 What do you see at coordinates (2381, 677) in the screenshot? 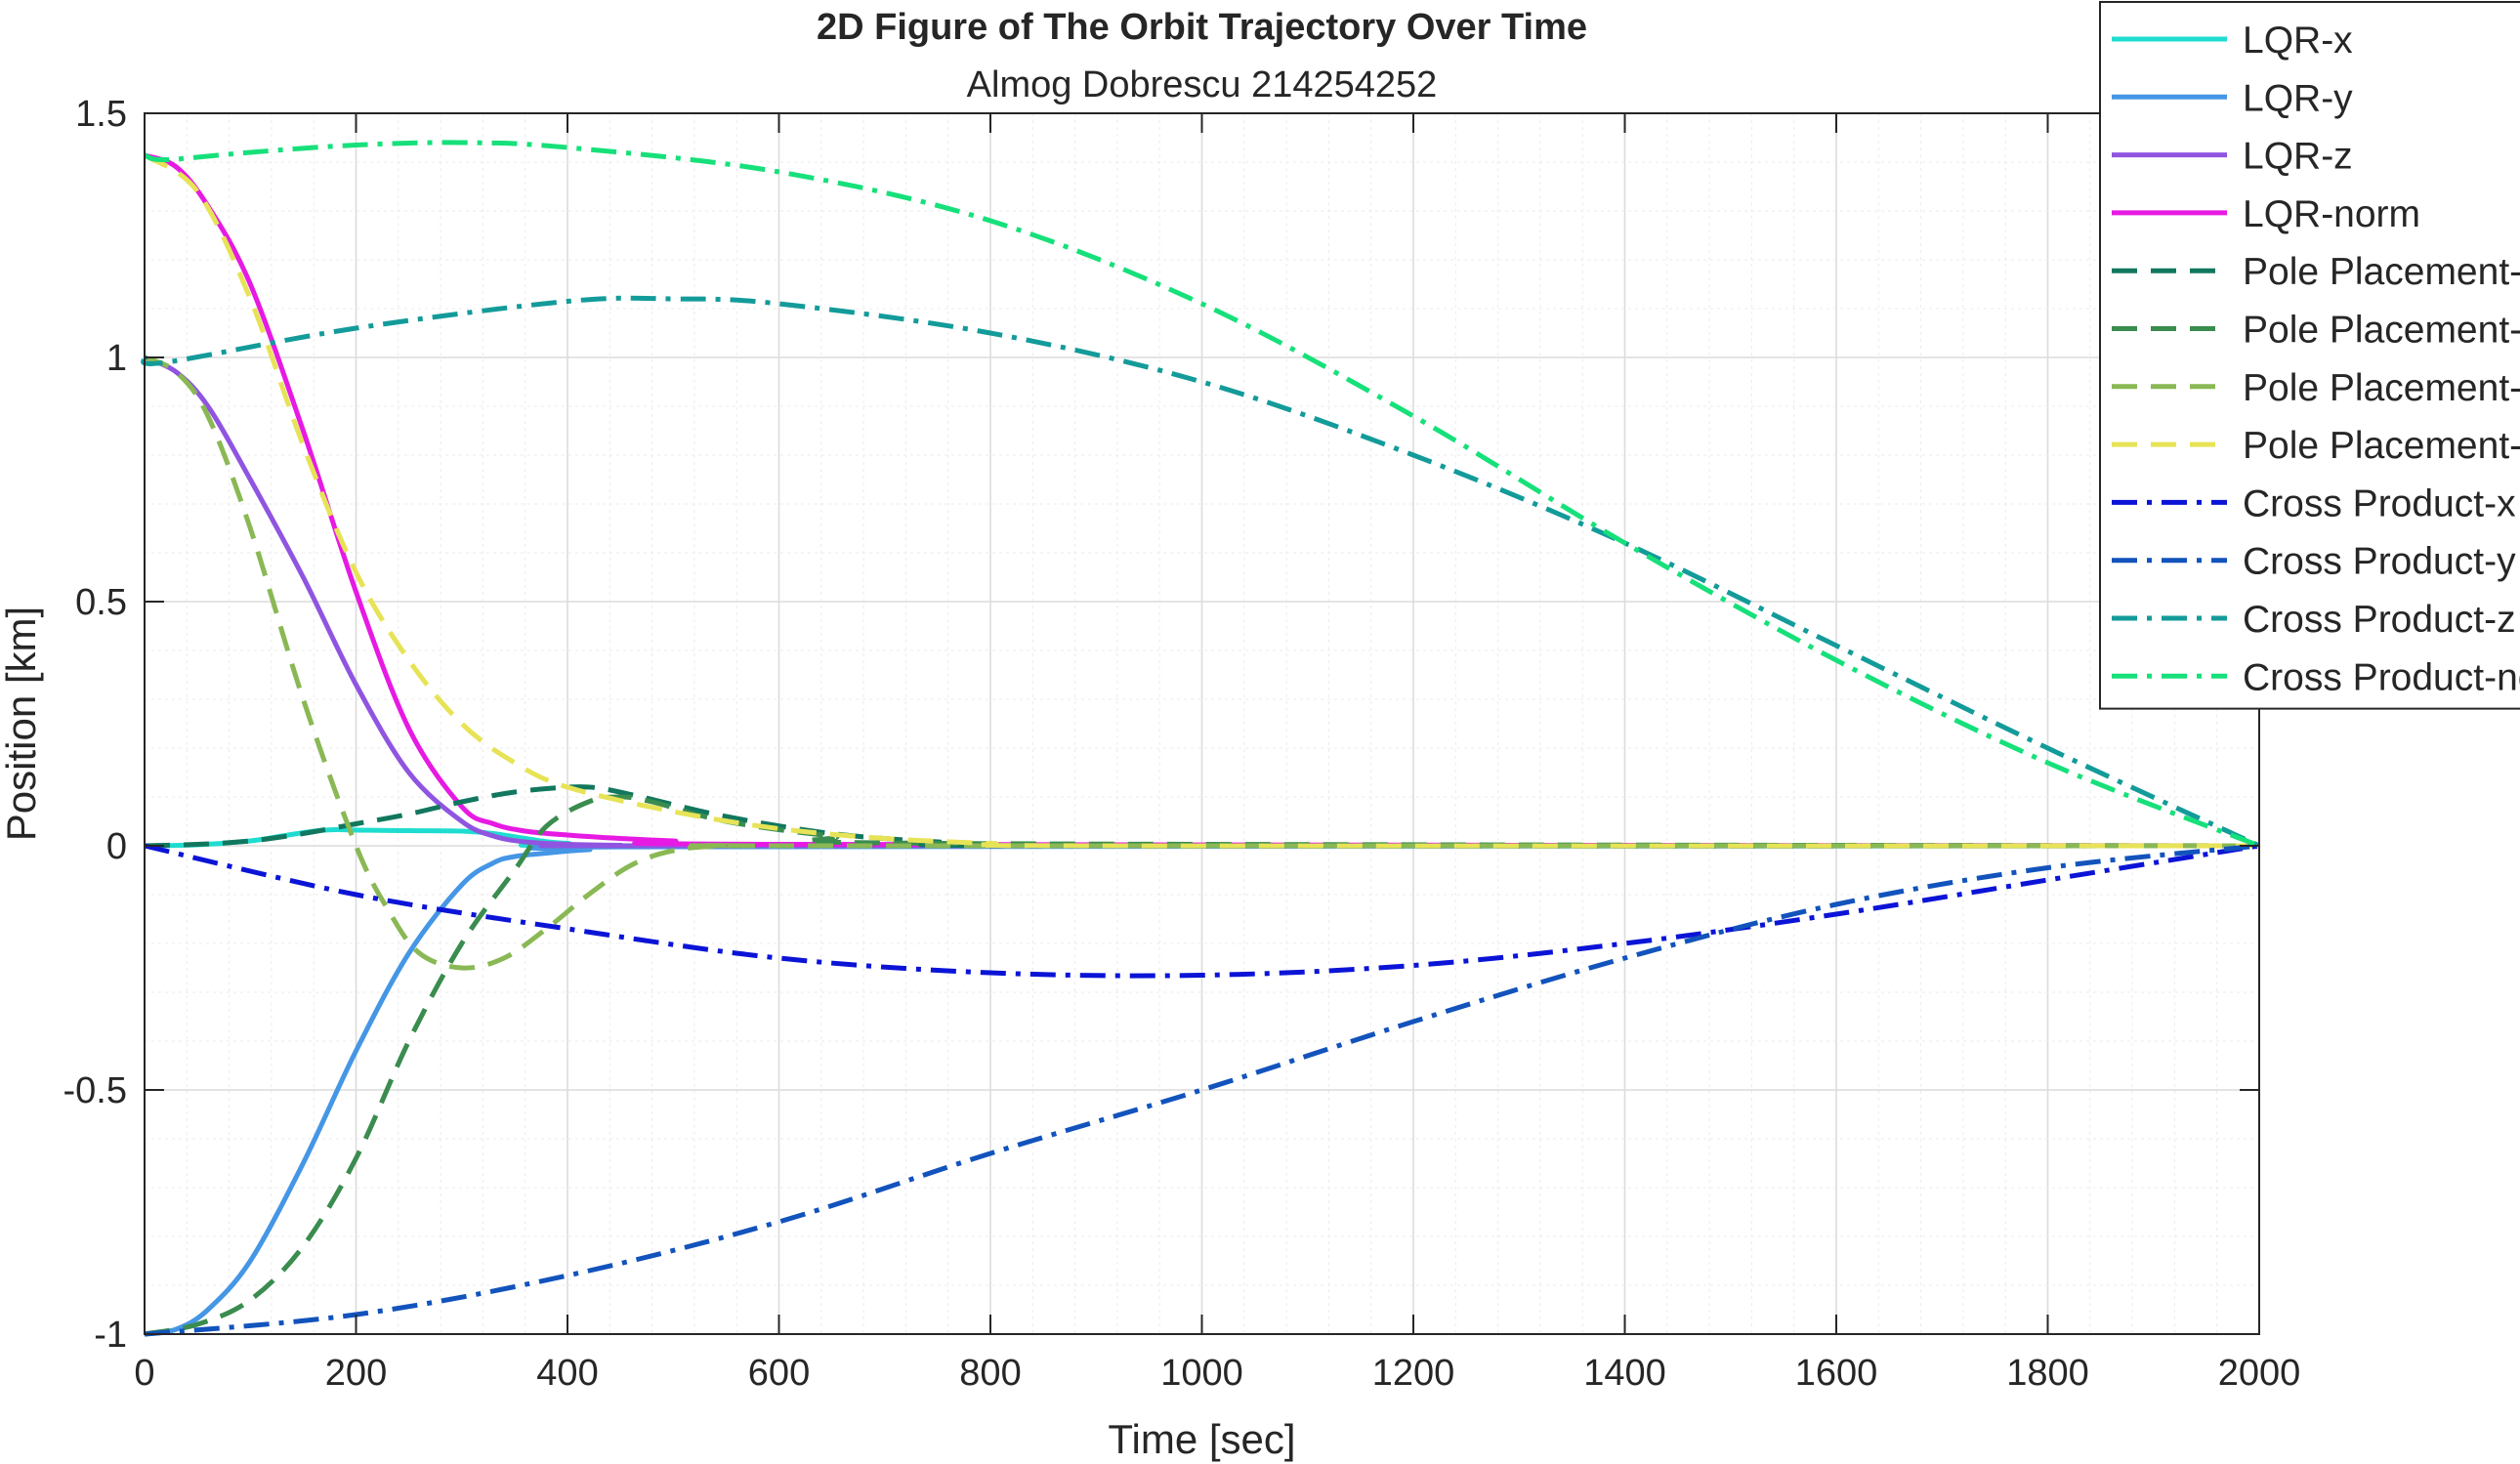
I see `legend-entry-12: Cross Product-norm` at bounding box center [2381, 677].